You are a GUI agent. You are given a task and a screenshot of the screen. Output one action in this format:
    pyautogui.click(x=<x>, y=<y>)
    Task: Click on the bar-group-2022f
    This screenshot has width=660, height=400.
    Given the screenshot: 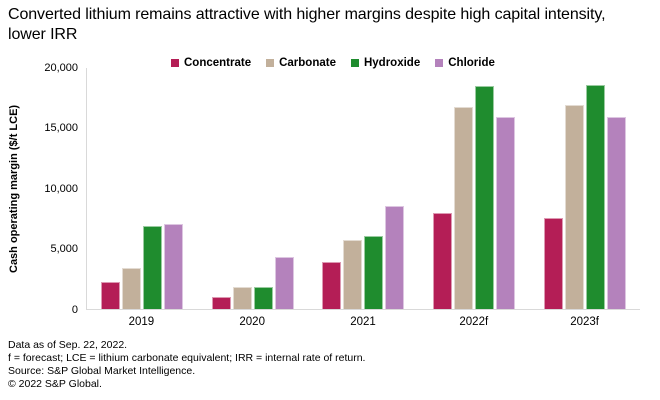 What is the action you would take?
    pyautogui.click(x=474, y=188)
    